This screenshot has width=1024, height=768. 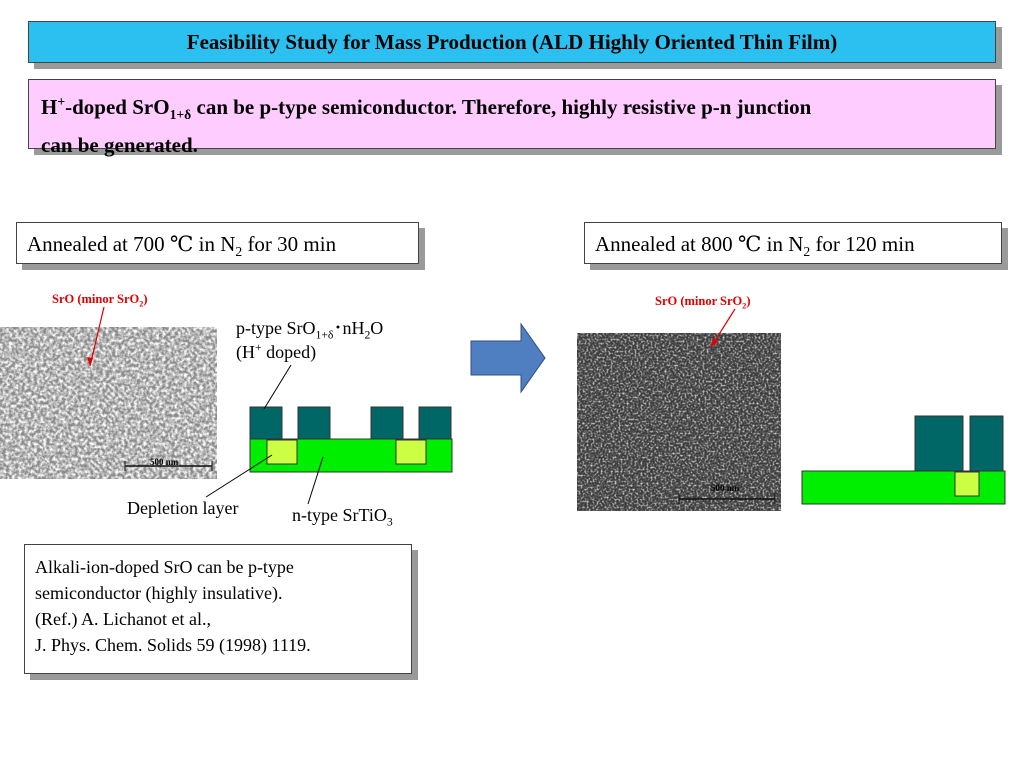 What do you see at coordinates (183, 508) in the screenshot?
I see `depletion-layer-label: Depletion layer` at bounding box center [183, 508].